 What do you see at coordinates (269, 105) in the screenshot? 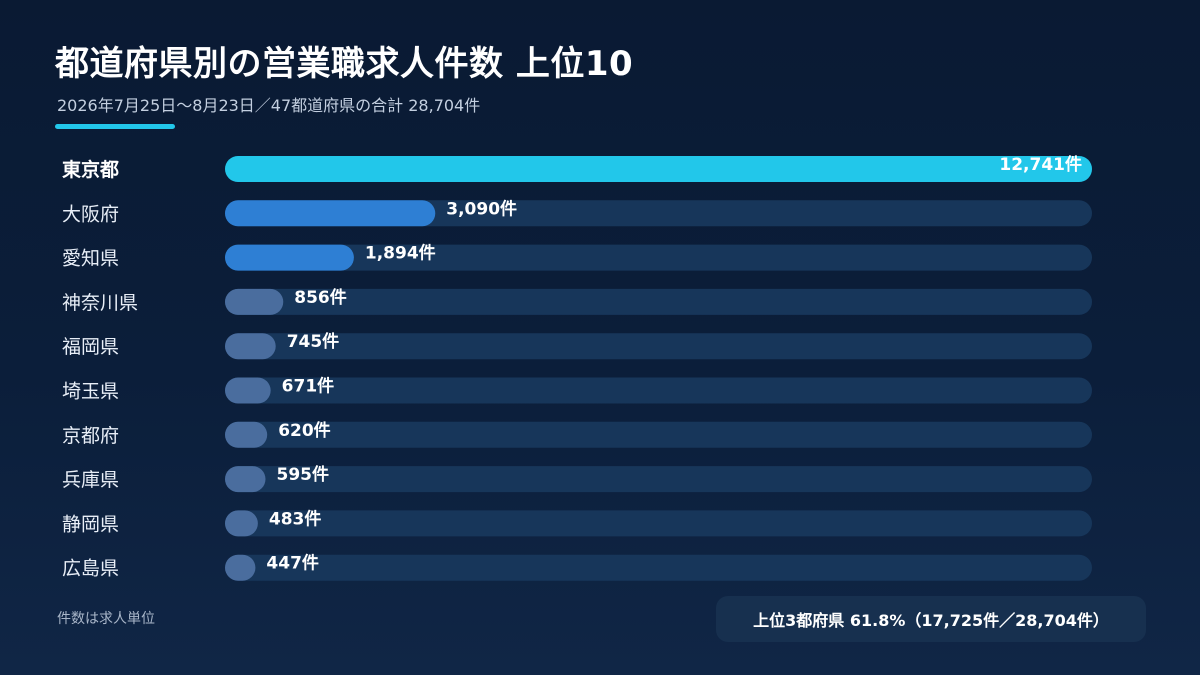
I see `chart-subtitle: 2026年7月25日〜8月23日／47都道府県の合計 28,704件` at bounding box center [269, 105].